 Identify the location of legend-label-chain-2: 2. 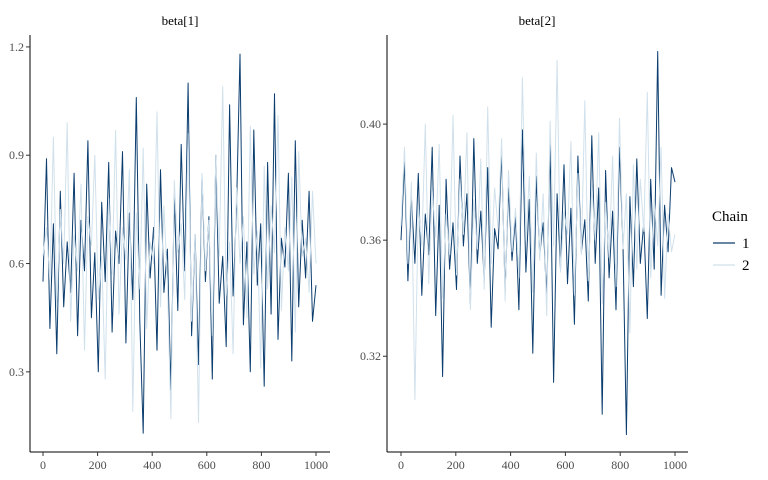
(746, 266).